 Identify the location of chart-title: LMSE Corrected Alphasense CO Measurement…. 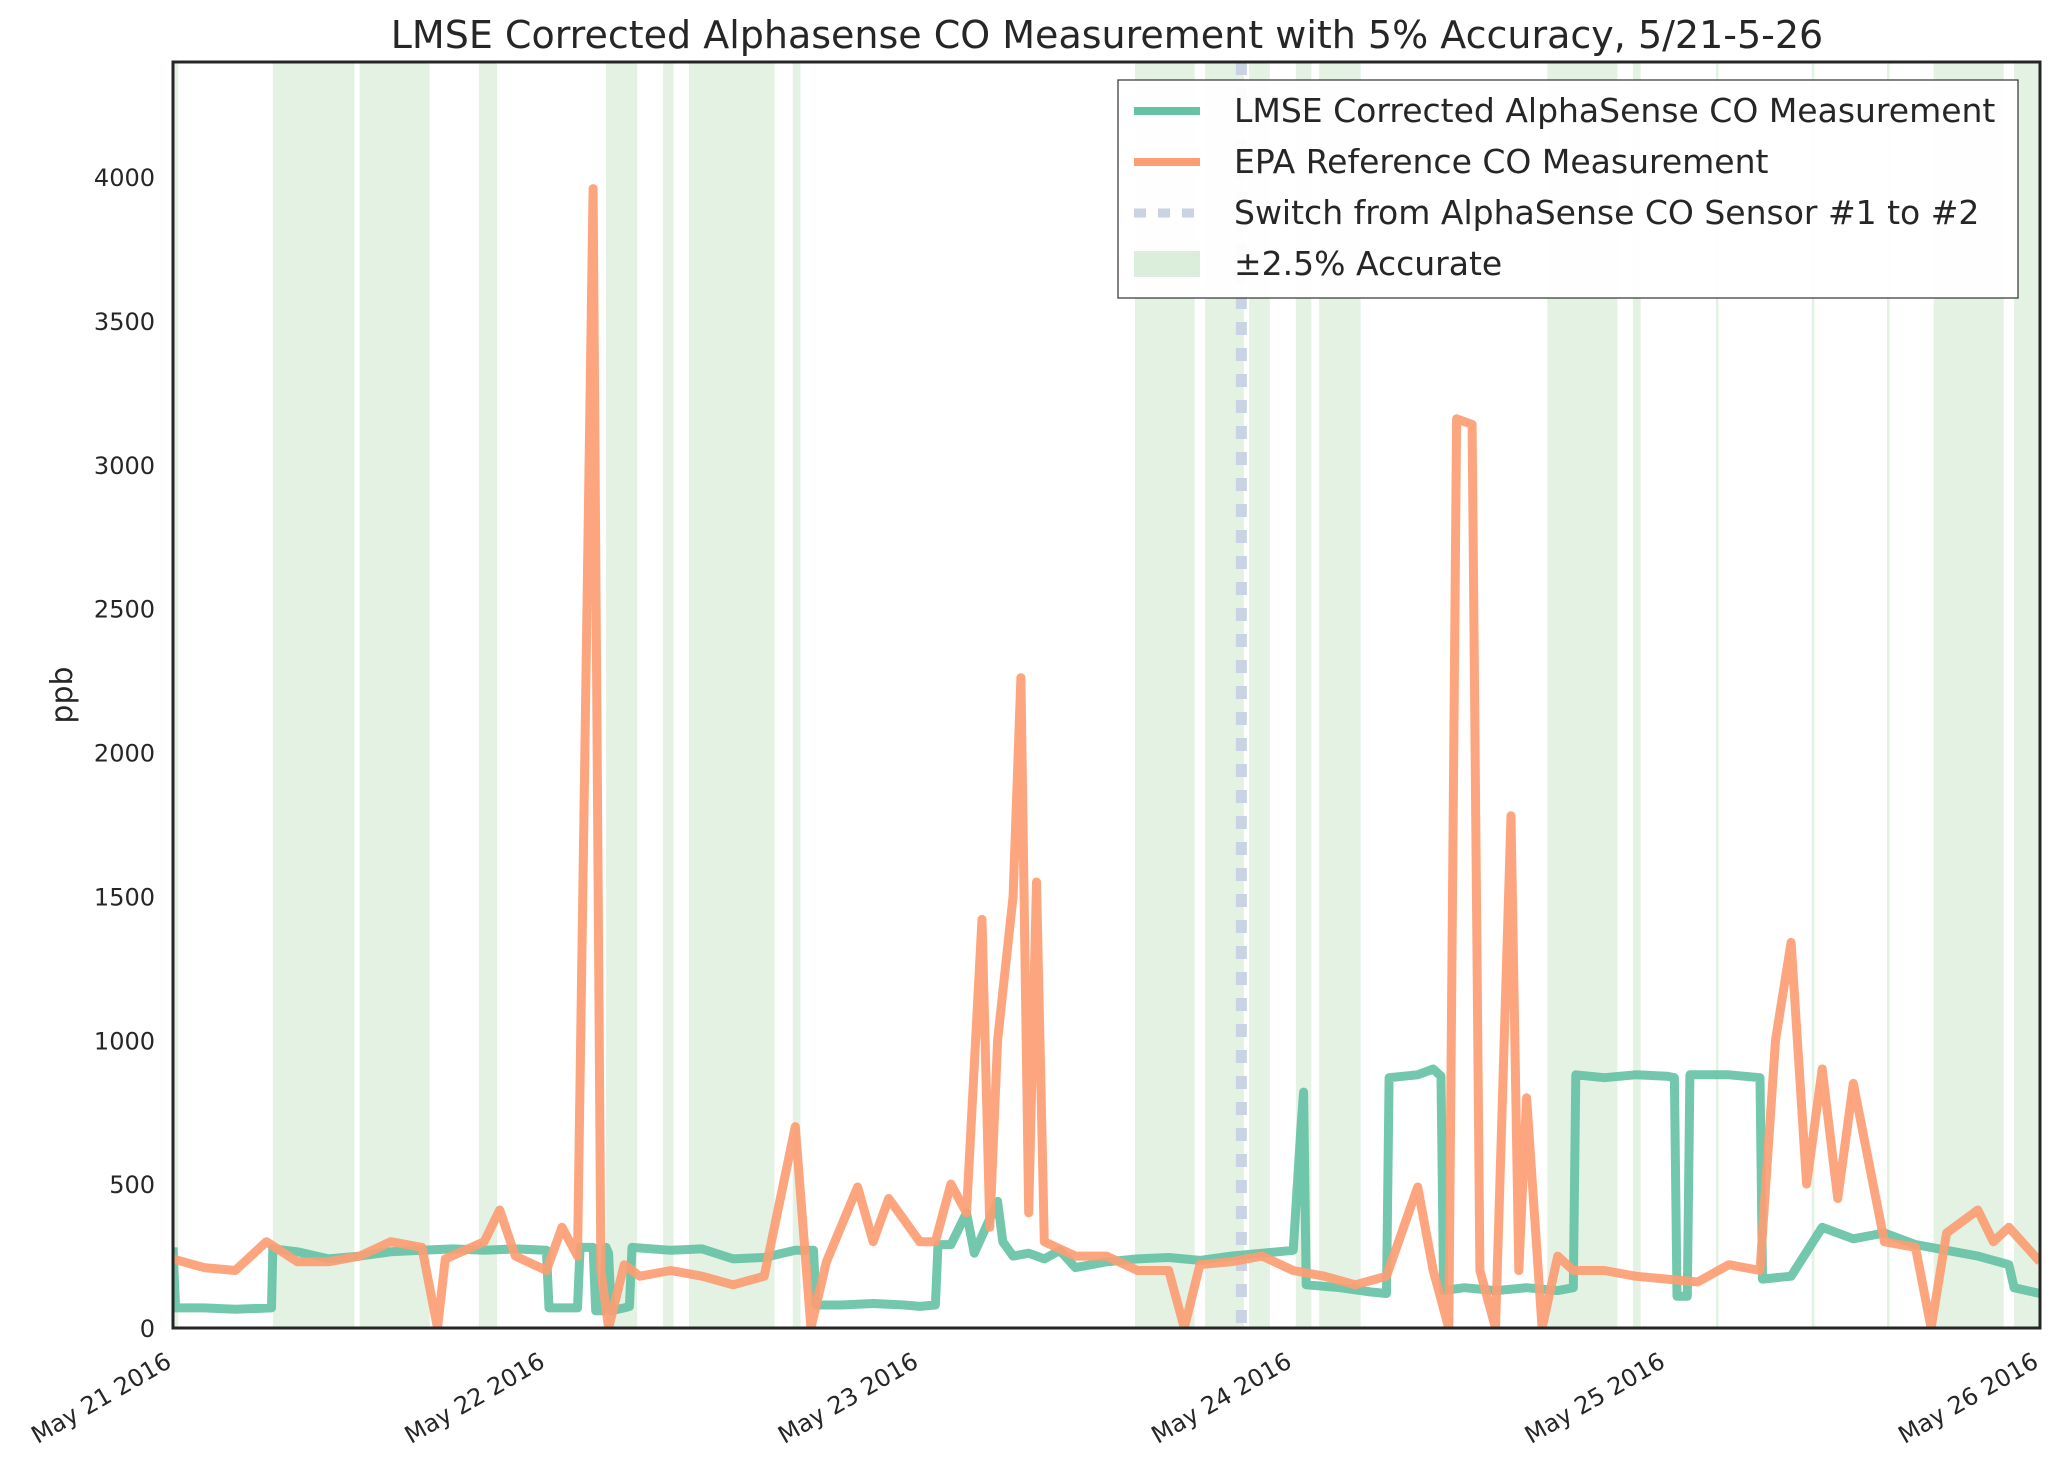
(1107, 35).